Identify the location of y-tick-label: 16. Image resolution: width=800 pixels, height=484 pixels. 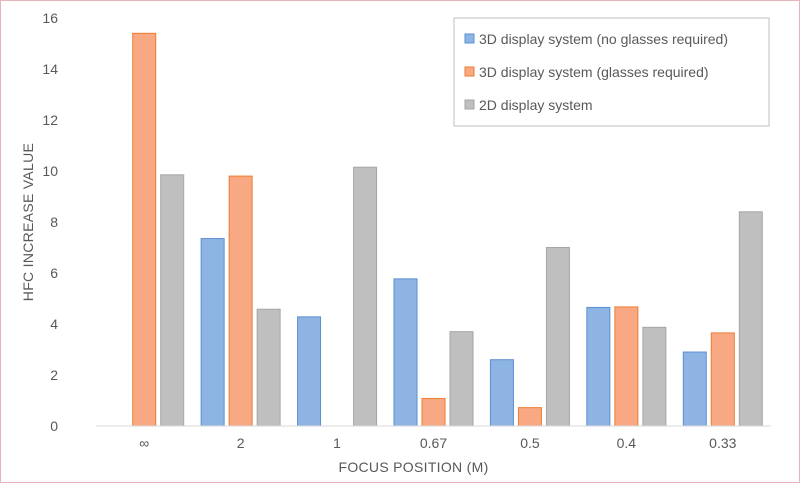
(50, 18).